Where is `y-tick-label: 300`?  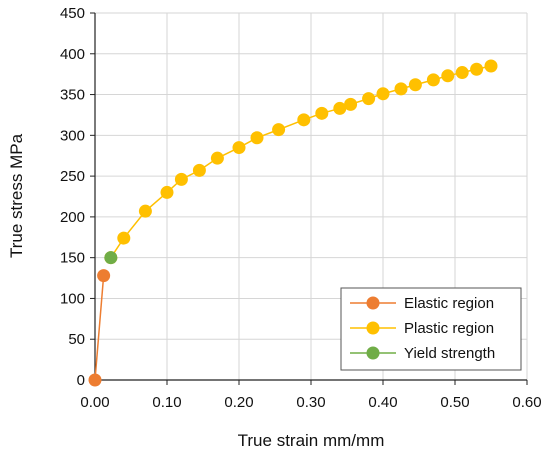
y-tick-label: 300 is located at coordinates (72, 135).